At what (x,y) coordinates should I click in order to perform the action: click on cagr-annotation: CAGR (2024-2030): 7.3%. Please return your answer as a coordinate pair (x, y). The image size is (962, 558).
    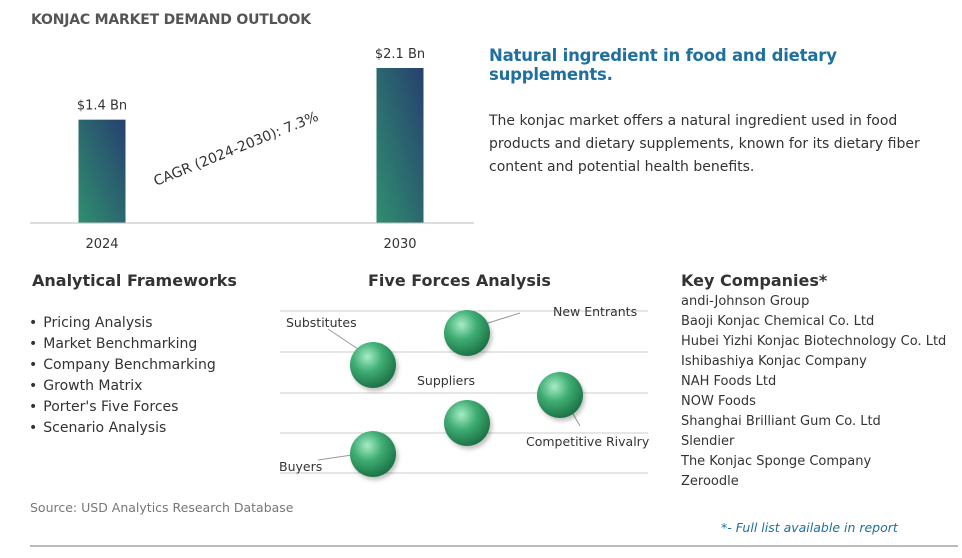
    Looking at the image, I should click on (236, 149).